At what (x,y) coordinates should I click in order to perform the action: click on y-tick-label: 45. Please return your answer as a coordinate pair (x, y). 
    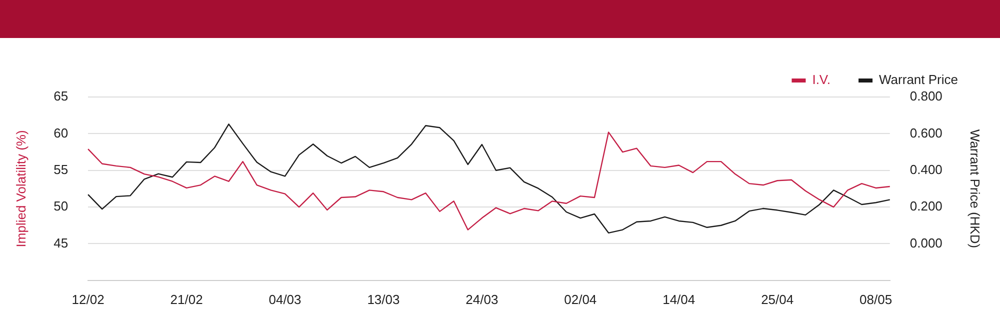
    Looking at the image, I should click on (61, 242).